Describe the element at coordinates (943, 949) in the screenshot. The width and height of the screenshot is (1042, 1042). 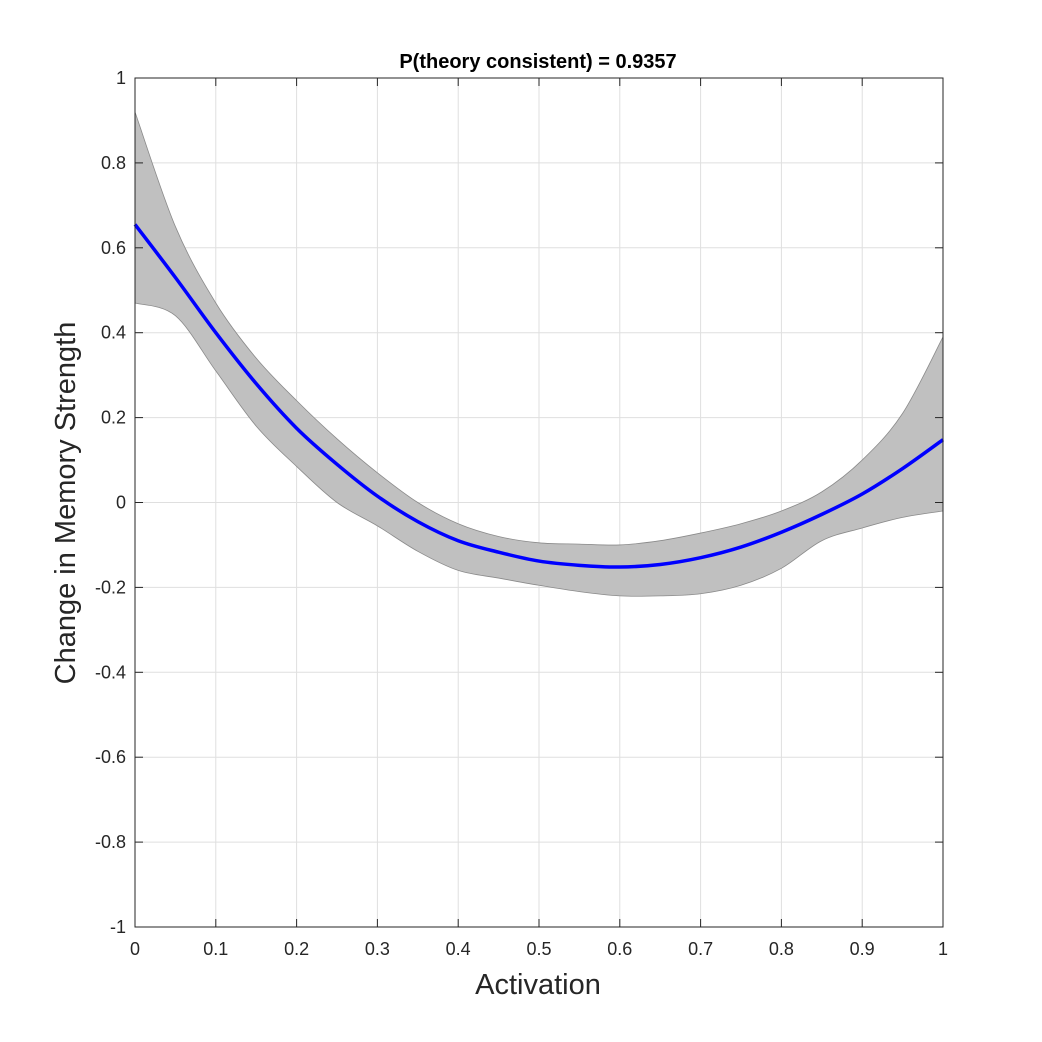
I see `x-tick-label: 1` at that location.